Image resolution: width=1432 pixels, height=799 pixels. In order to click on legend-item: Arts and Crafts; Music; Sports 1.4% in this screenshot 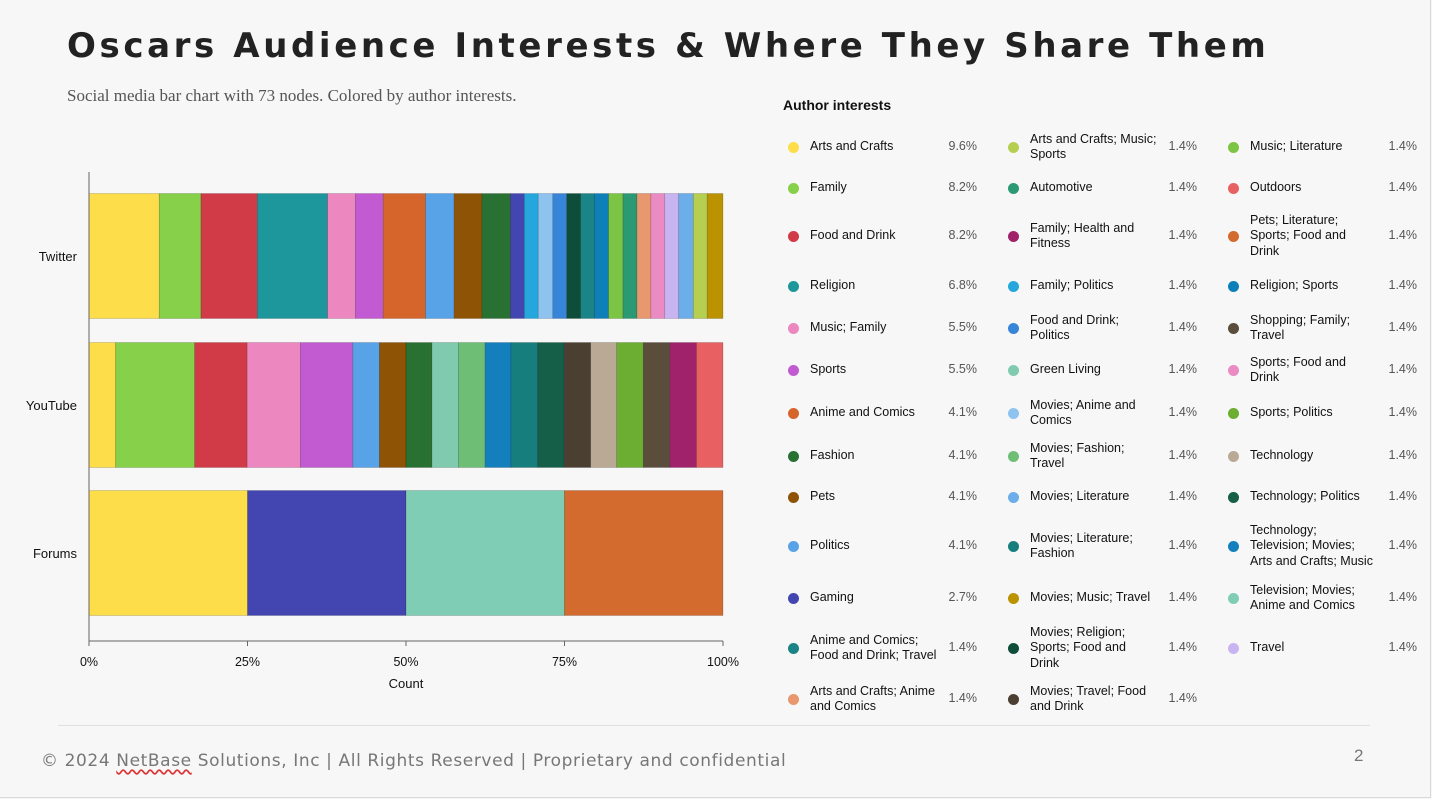, I will do `click(1101, 147)`.